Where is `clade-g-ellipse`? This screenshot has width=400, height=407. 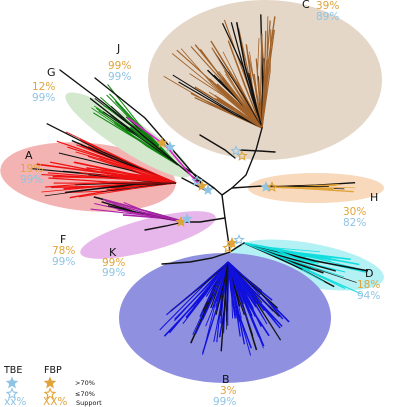 clade-g-ellipse is located at coordinates (128, 135).